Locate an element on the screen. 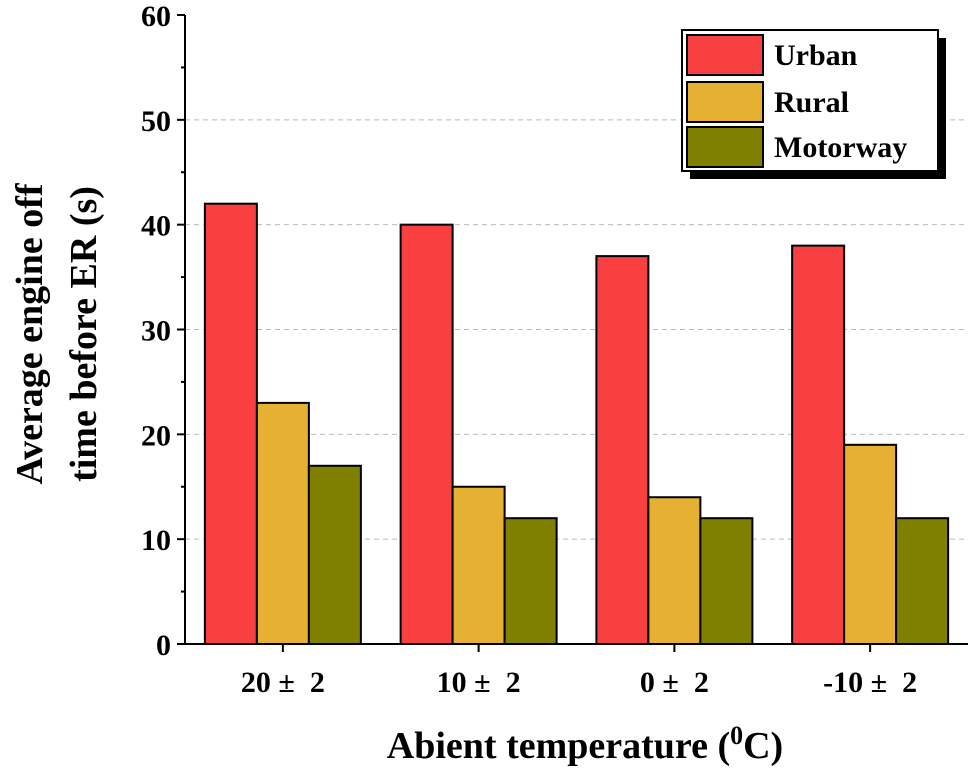  y-tick-label-0: 0 is located at coordinates (163, 645).